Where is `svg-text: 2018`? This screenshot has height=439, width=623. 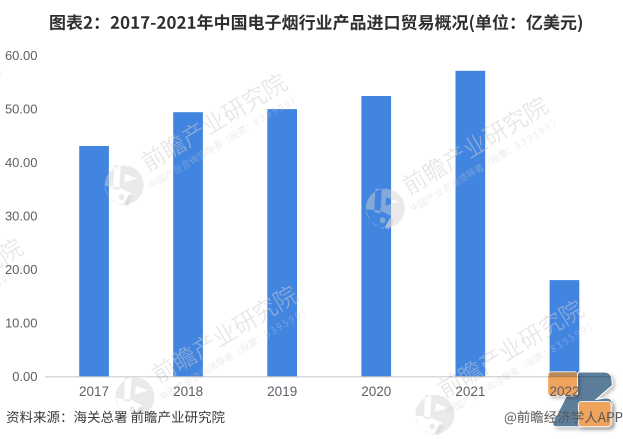
svg-text: 2018 is located at coordinates (188, 391).